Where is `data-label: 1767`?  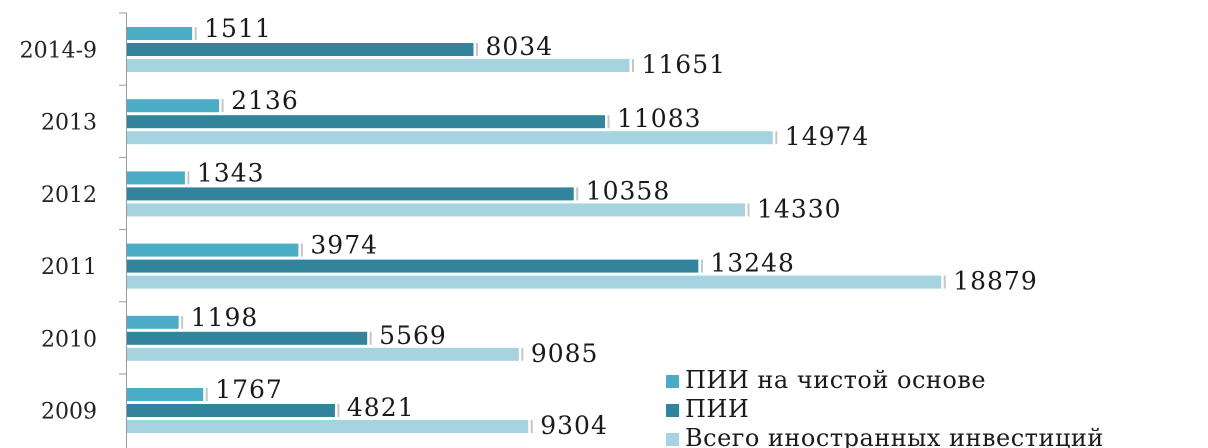 data-label: 1767 is located at coordinates (249, 389).